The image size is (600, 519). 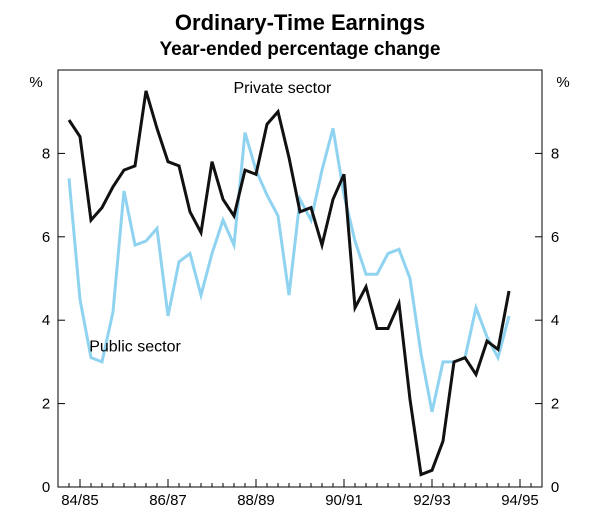 What do you see at coordinates (555, 404) in the screenshot?
I see `y-tick-label-right: 2` at bounding box center [555, 404].